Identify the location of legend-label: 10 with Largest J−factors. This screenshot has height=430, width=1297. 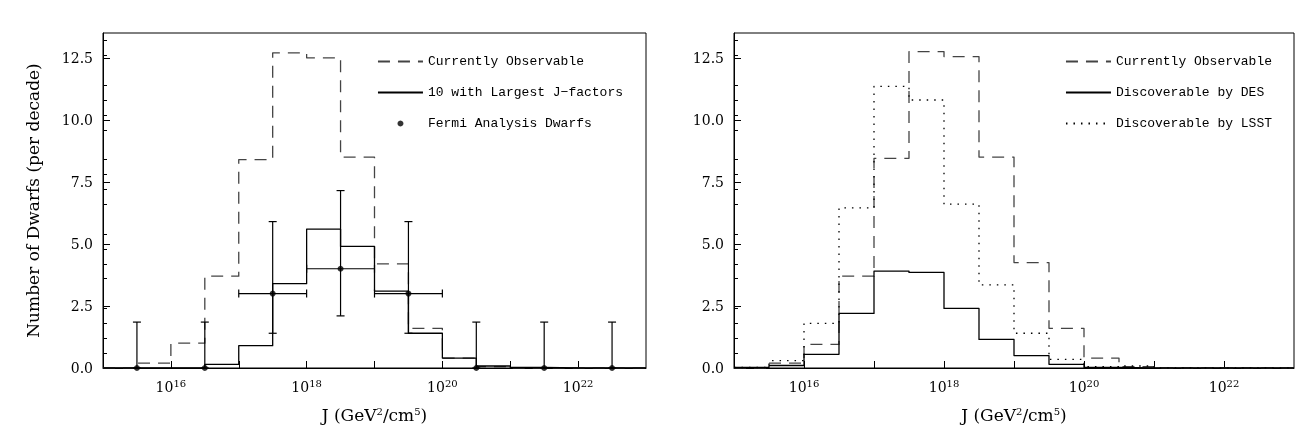
(525, 92).